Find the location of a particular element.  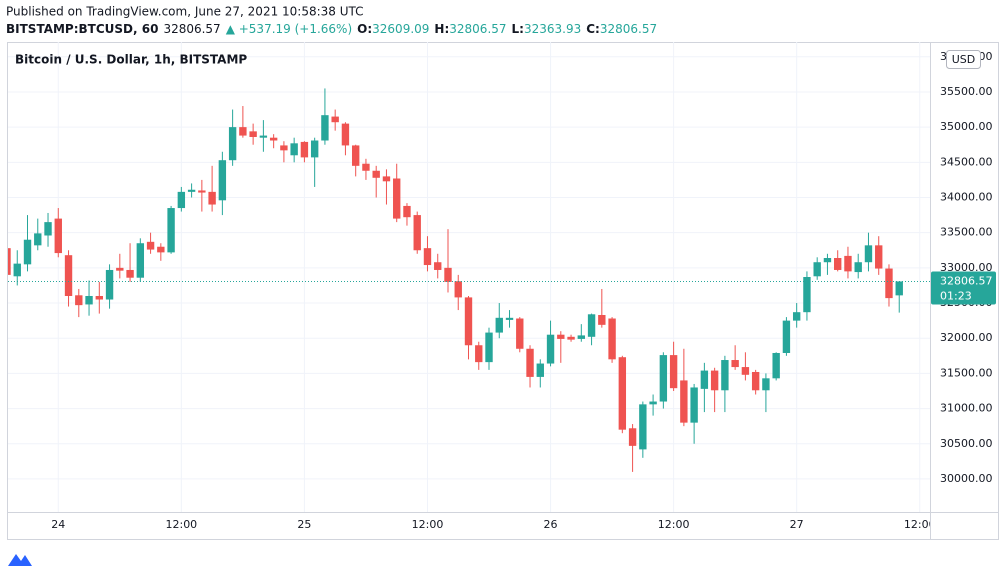

change: ▲ +537.19 (+1.66%) is located at coordinates (289, 29).